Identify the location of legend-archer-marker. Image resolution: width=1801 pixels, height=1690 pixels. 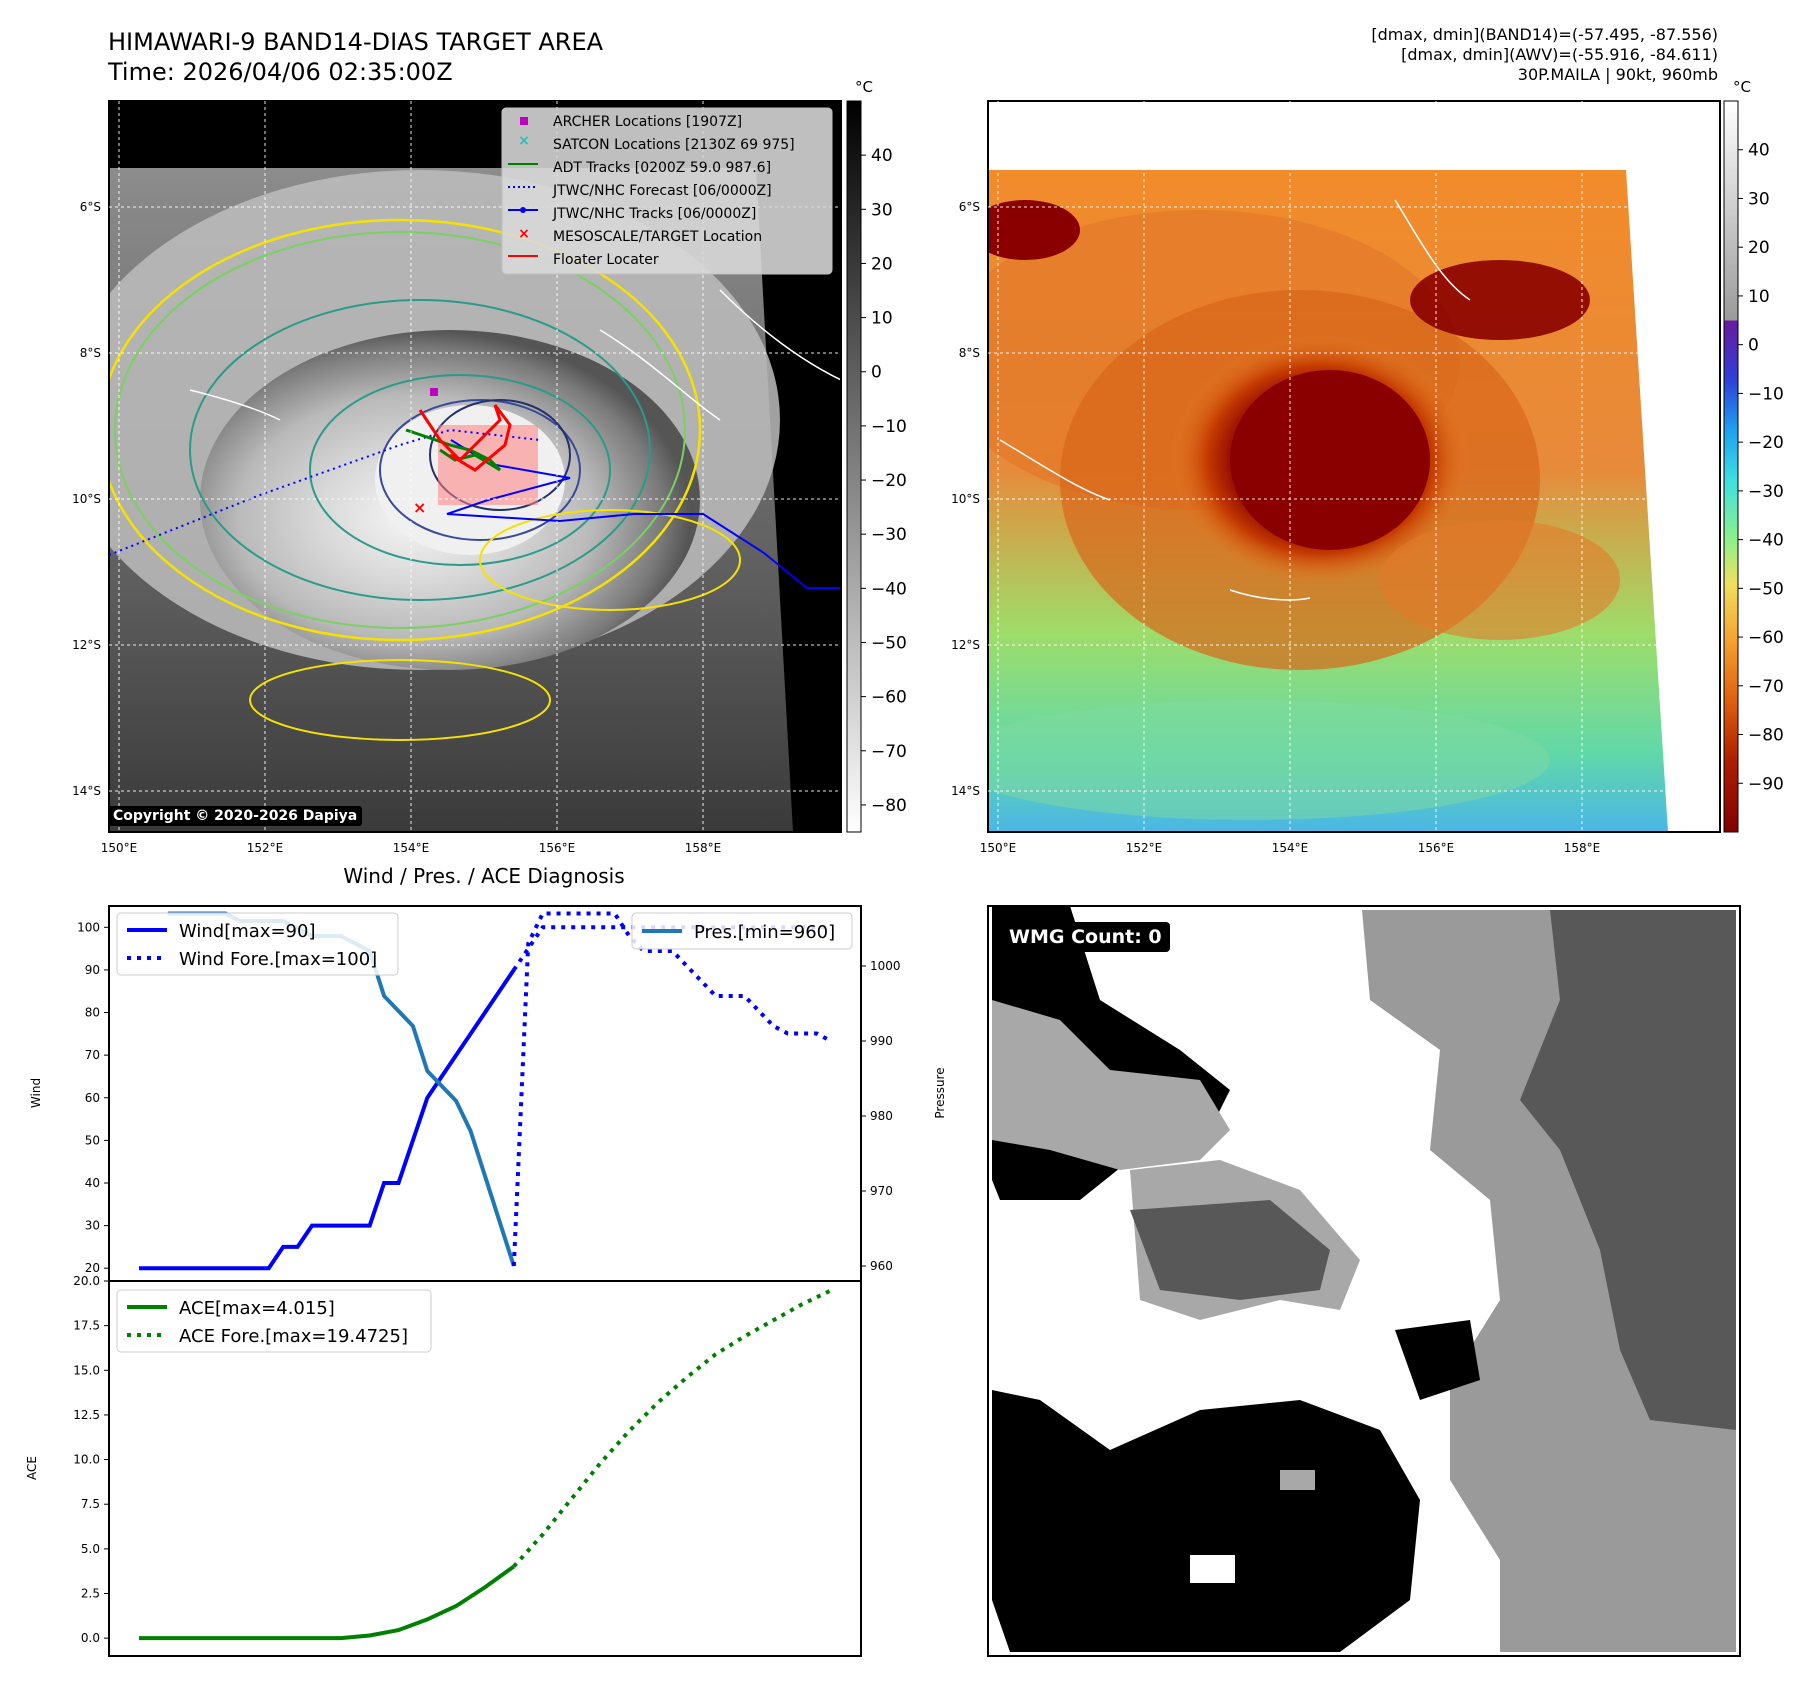
(524, 121).